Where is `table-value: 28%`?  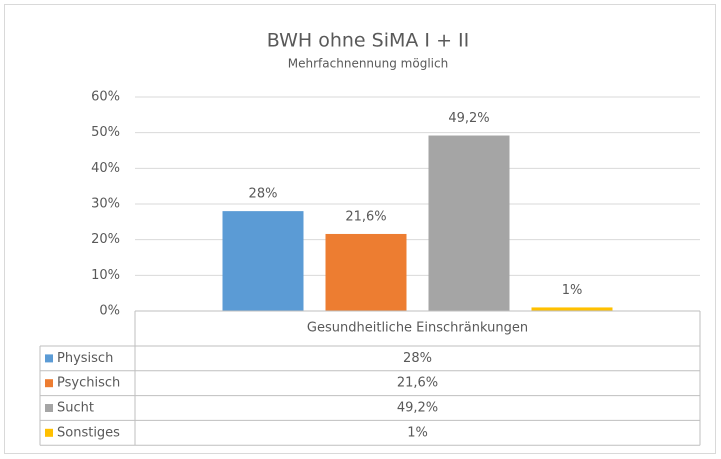
table-value: 28% is located at coordinates (417, 358).